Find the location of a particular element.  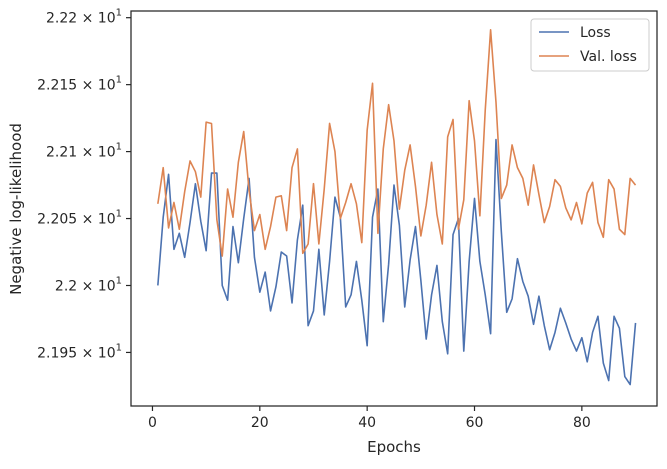

y-tick-label: 2.215 × 10¹ is located at coordinates (79, 84).